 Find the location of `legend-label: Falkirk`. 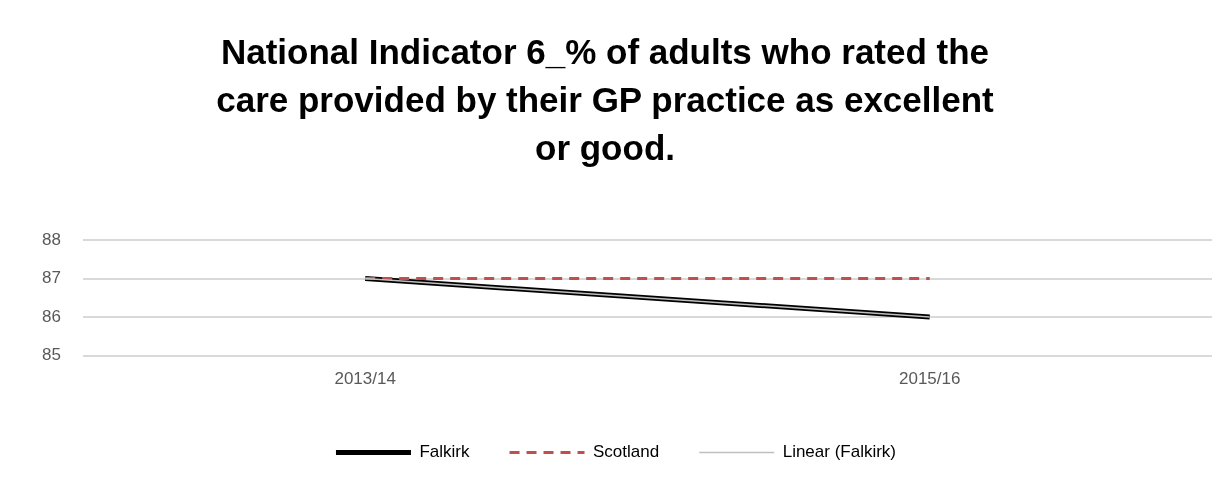

legend-label: Falkirk is located at coordinates (445, 452).